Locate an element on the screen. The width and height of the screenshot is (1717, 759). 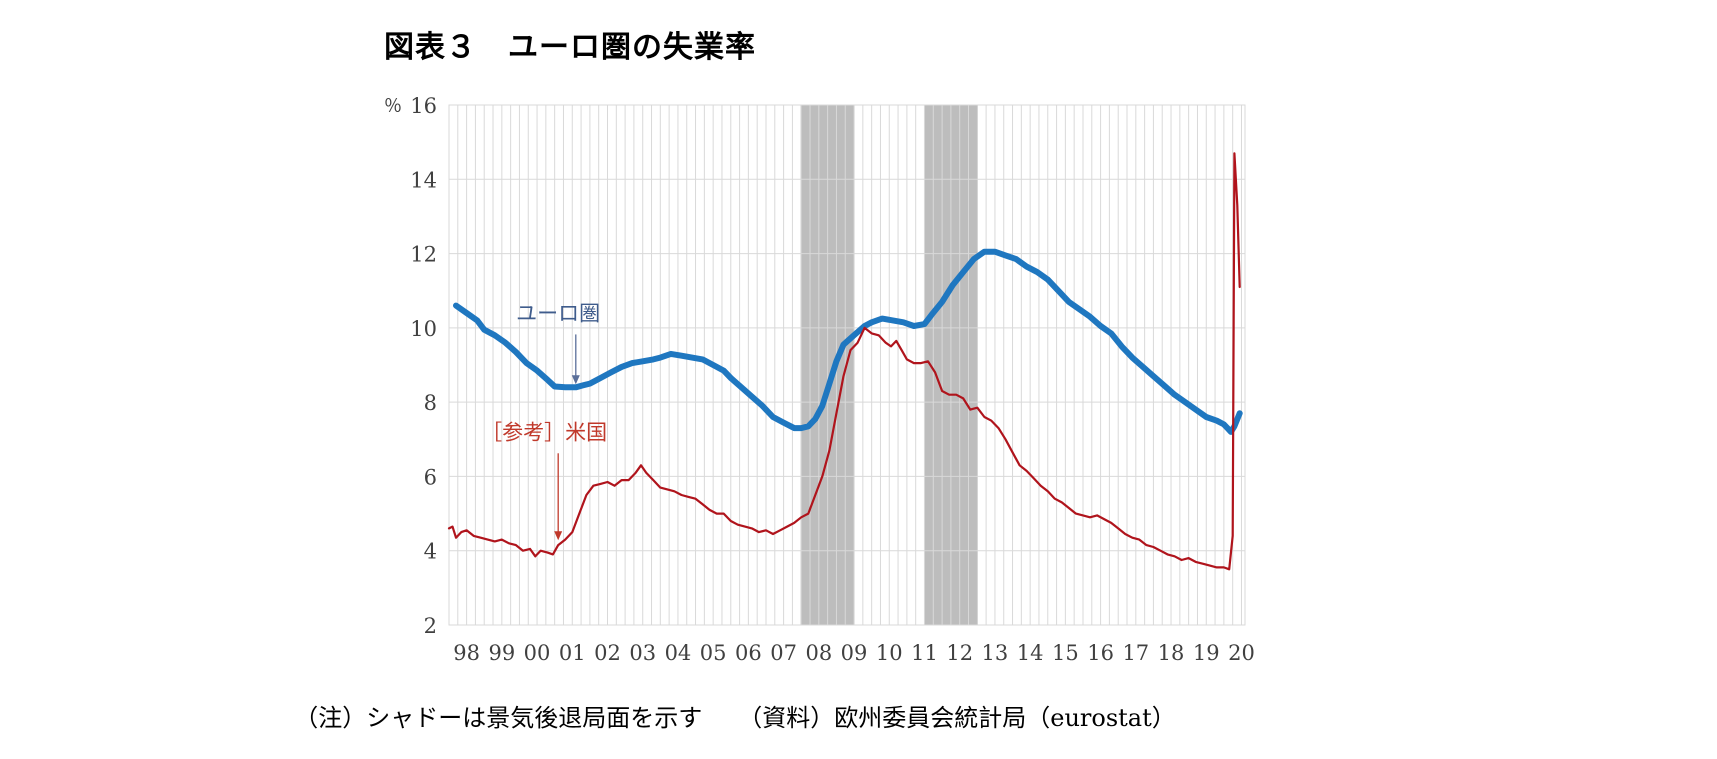
y-tick-label: 4 is located at coordinates (430, 552).